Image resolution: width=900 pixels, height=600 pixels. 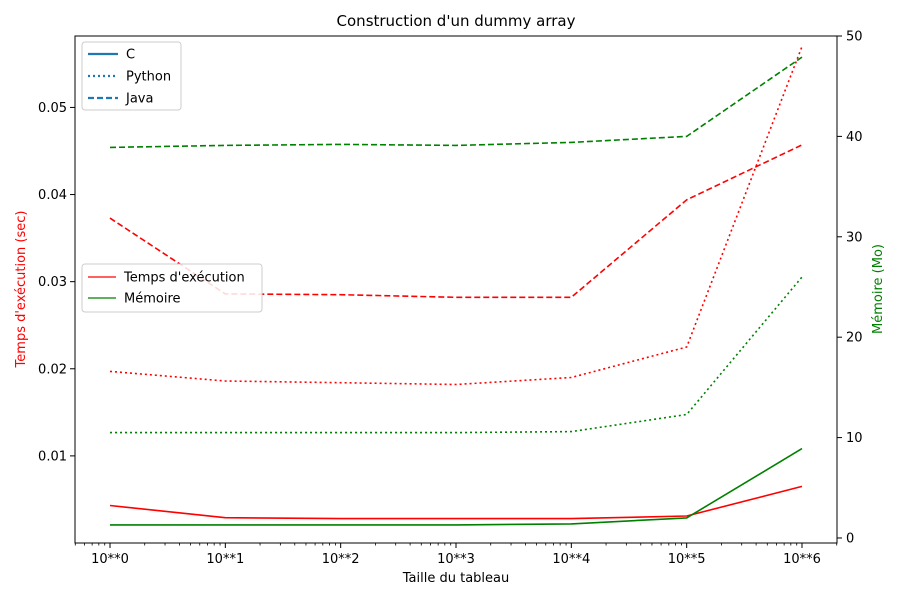 What do you see at coordinates (21, 290) in the screenshot?
I see `left-y-axis-label: Temps d'exécution (sec)` at bounding box center [21, 290].